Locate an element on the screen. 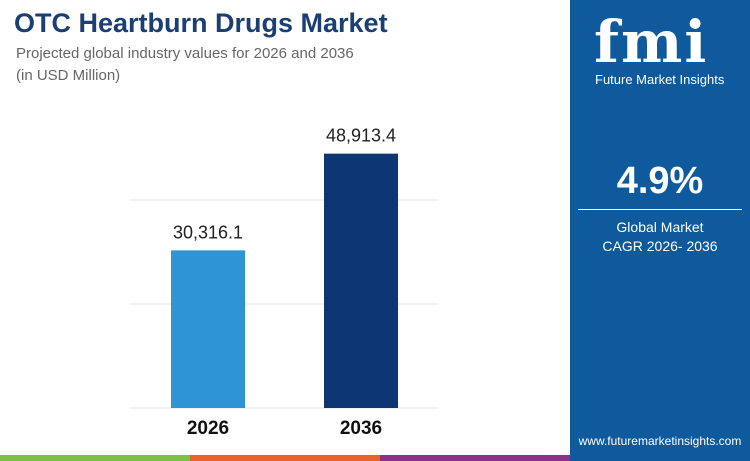  stripe-purple is located at coordinates (475, 458).